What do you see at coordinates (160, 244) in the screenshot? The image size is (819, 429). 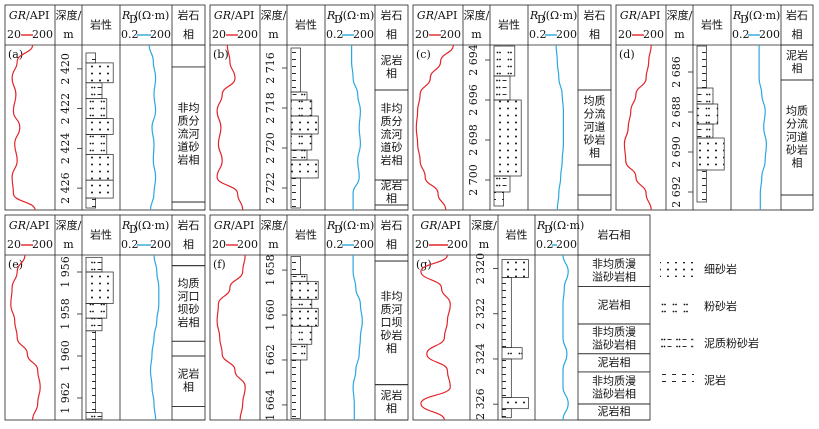 I see `rd-scale-max: 200` at bounding box center [160, 244].